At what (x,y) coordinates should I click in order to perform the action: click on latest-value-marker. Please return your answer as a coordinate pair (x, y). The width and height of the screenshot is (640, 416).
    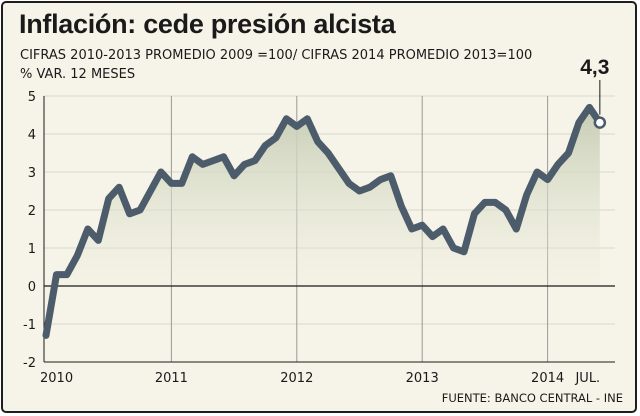
    Looking at the image, I should click on (600, 122).